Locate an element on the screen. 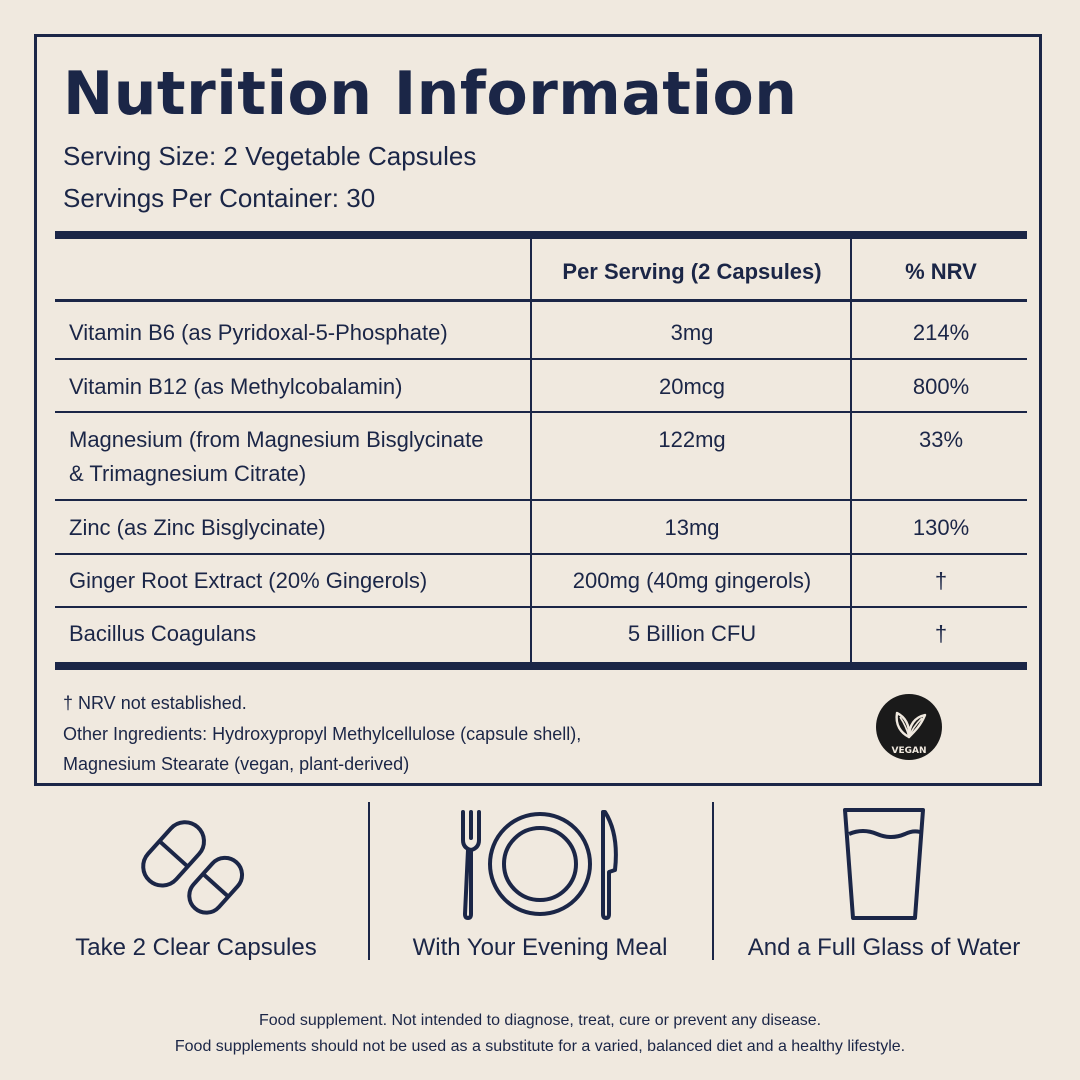 Image resolution: width=1080 pixels, height=1080 pixels. step-water: And a Full Glass of Water is located at coordinates (884, 900).